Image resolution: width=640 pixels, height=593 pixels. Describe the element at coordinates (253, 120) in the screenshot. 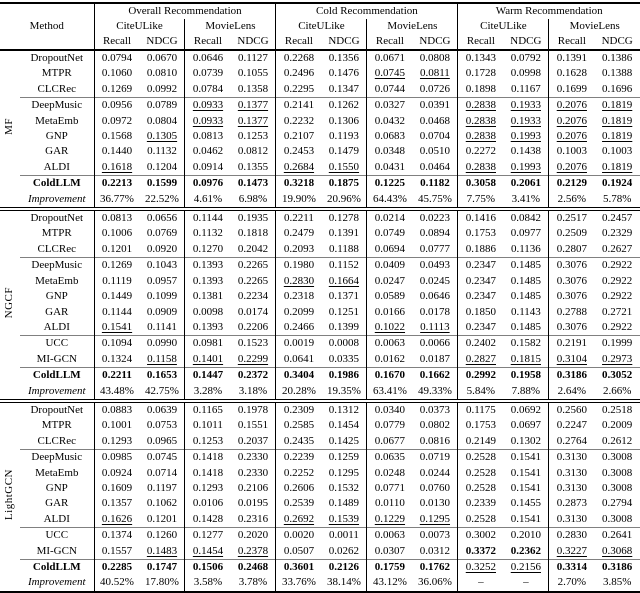

I see `value-cell: 0.1377` at that location.